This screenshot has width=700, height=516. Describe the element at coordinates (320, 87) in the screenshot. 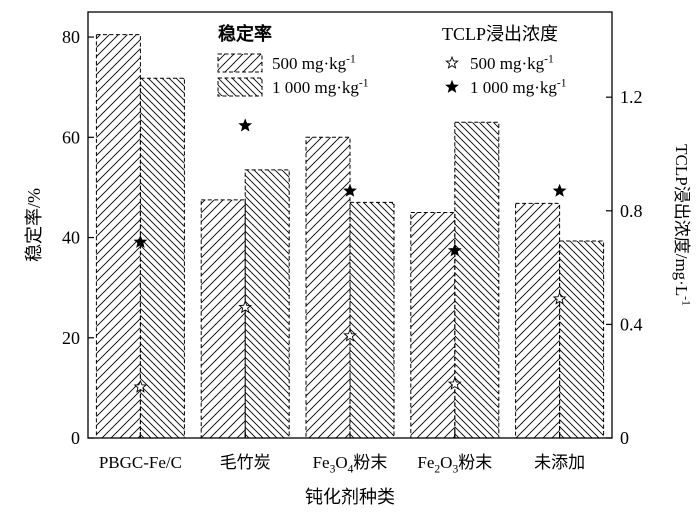

I see `legend-bar-label-1: 1 000 mg·kg-1` at that location.